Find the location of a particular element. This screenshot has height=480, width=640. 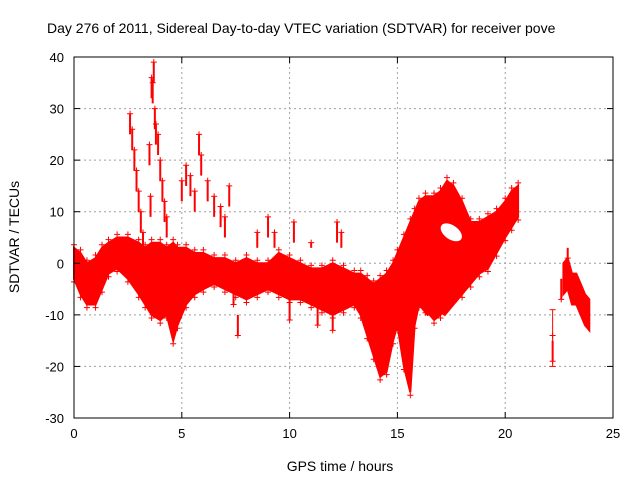

y-tick-label: 0 is located at coordinates (60, 263).